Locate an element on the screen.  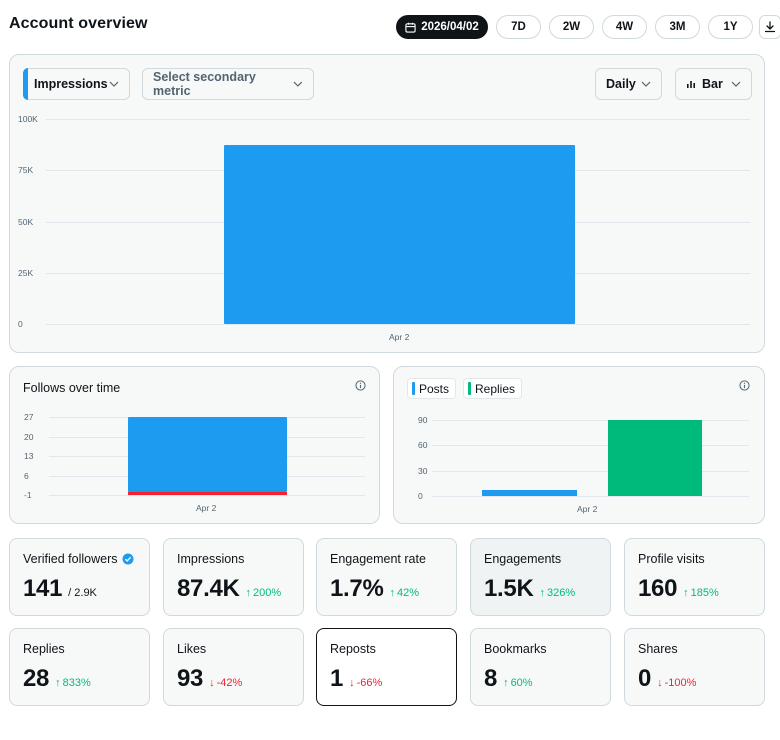
posts-bar is located at coordinates (529, 493).